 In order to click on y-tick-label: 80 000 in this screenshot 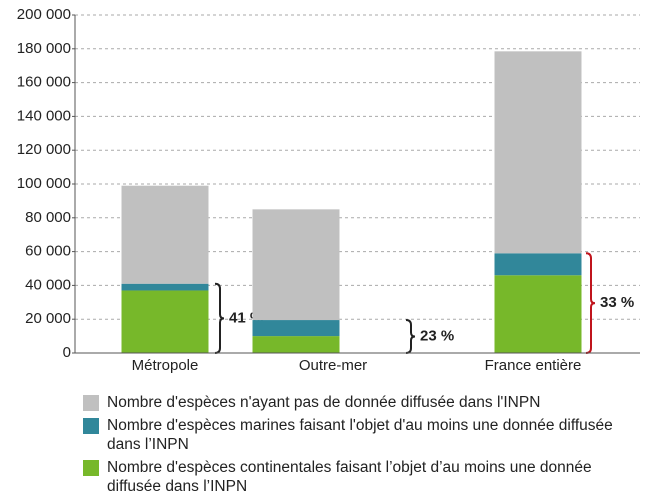, I will do `click(48, 217)`.